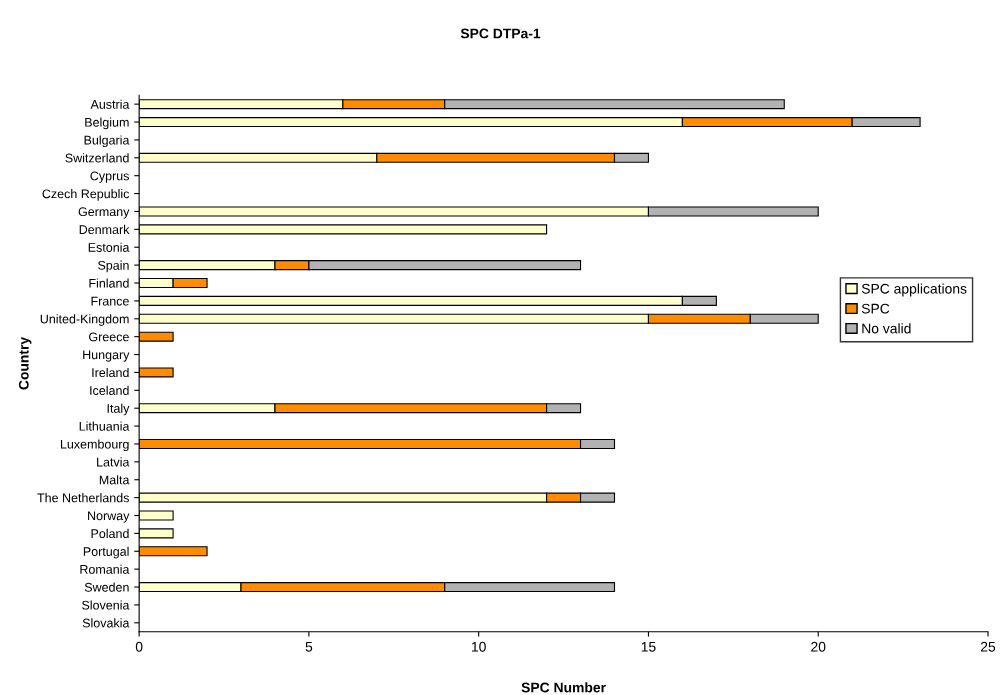  What do you see at coordinates (105, 569) in the screenshot?
I see `y-tick-label: Romania` at bounding box center [105, 569].